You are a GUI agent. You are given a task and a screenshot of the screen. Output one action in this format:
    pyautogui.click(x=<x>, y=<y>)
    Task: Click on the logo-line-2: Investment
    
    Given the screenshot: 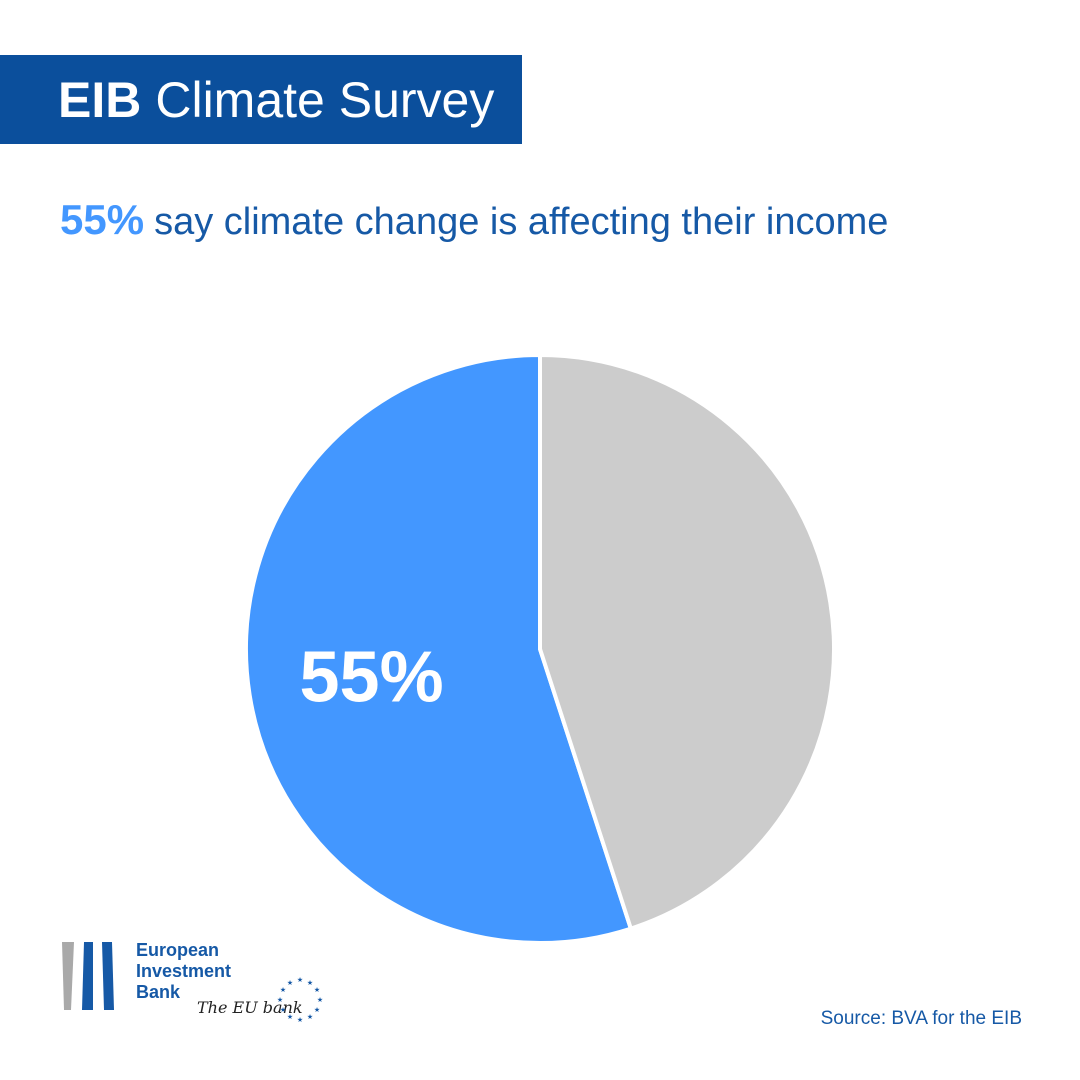 What is the action you would take?
    pyautogui.click(x=184, y=971)
    